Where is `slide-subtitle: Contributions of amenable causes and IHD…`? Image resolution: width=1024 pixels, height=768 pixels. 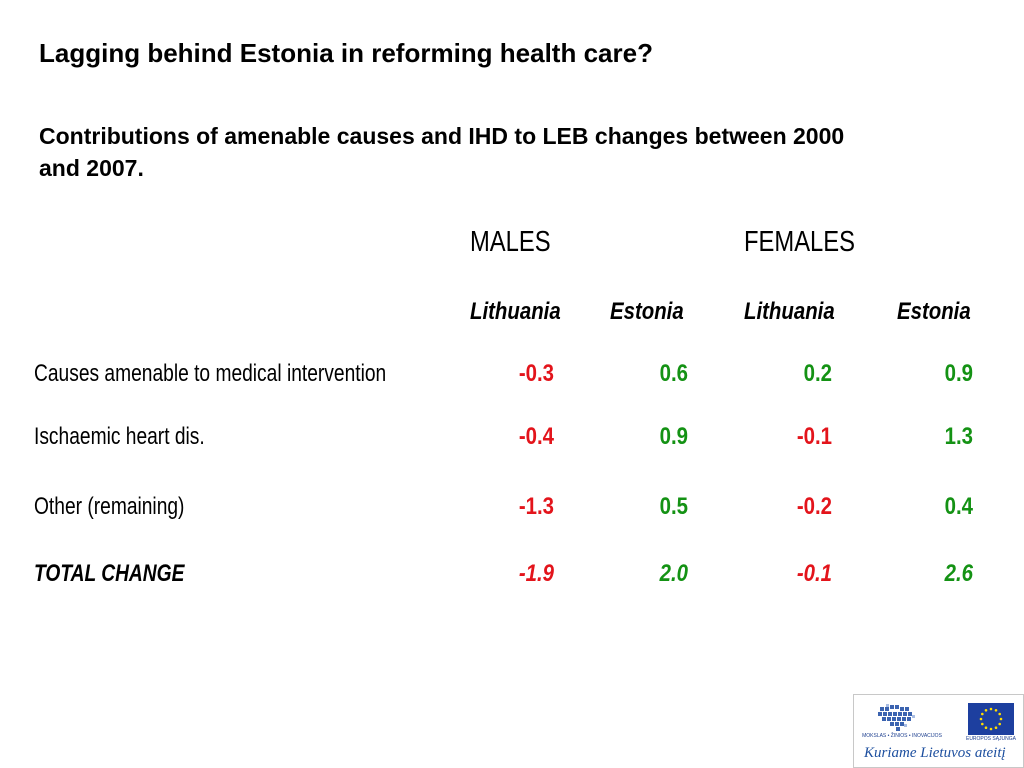
slide-subtitle: Contributions of amenable causes and IHD… is located at coordinates (442, 152).